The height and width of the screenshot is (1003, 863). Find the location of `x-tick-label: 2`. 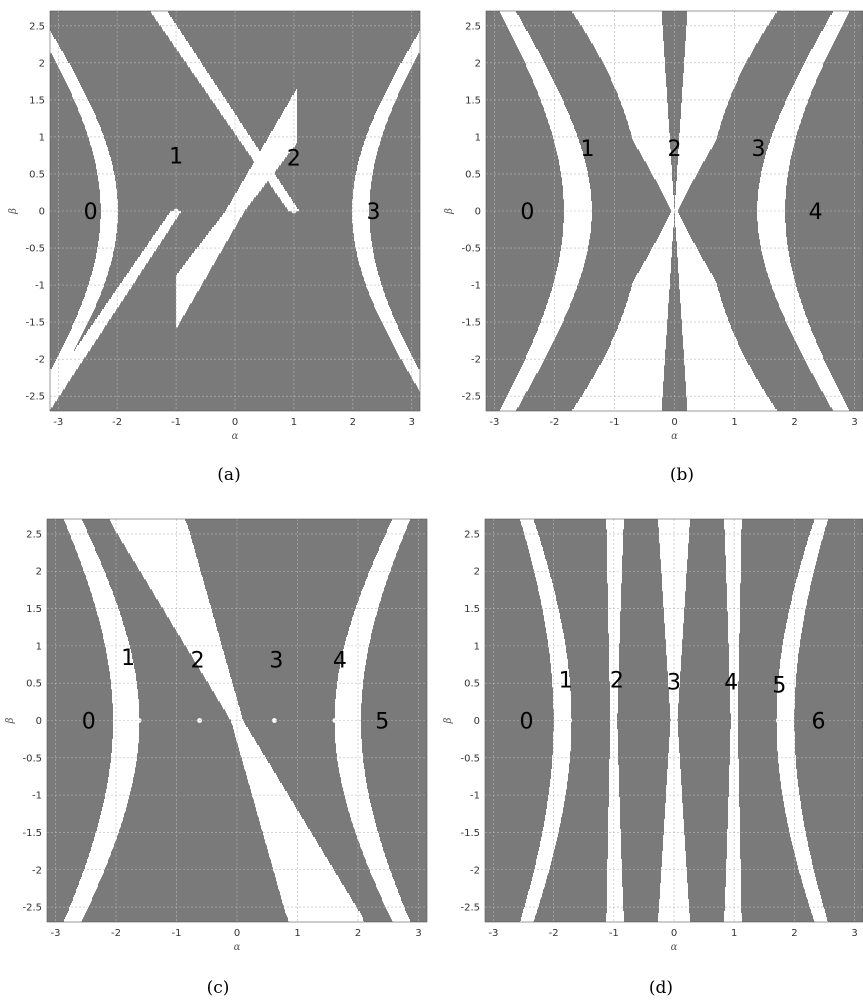

x-tick-label: 2 is located at coordinates (794, 933).